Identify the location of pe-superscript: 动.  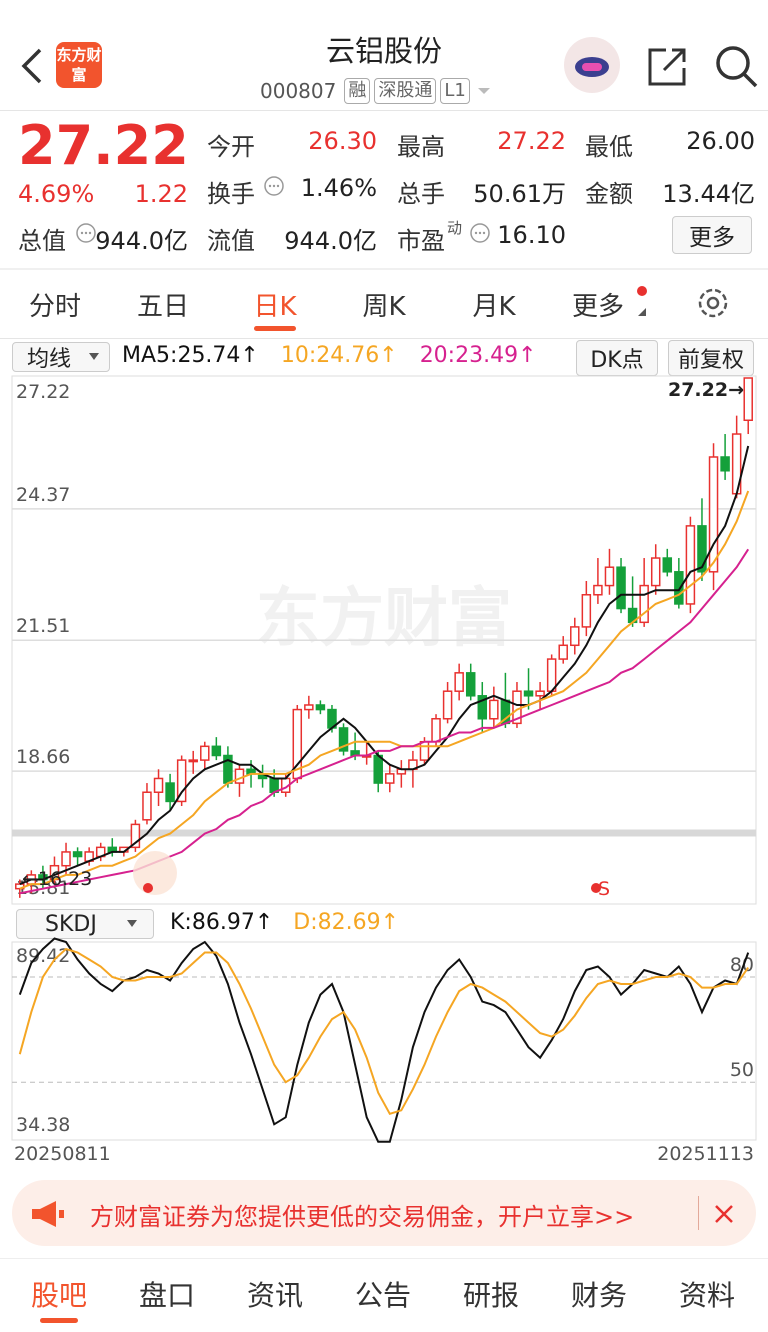
(455, 228).